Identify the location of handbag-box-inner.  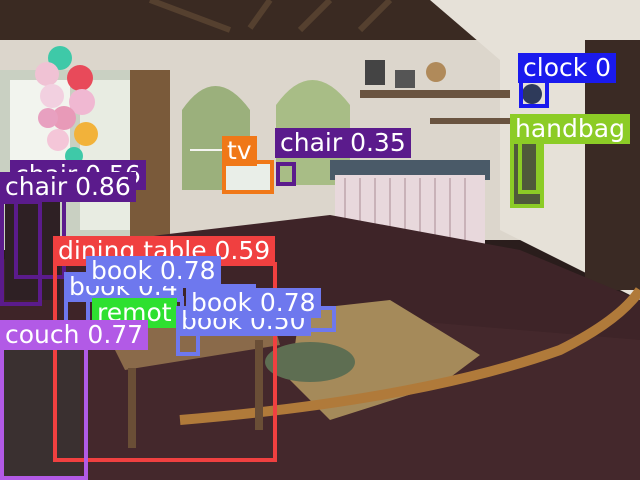
(529, 166).